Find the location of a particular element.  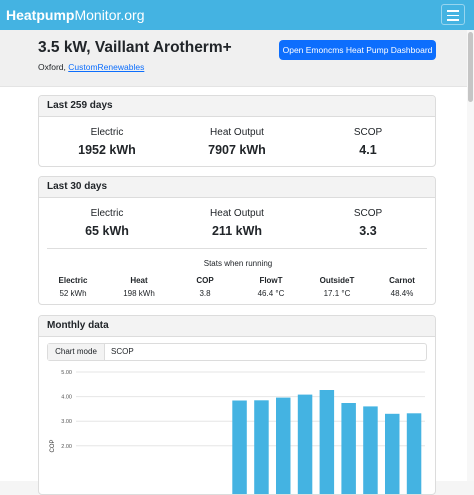

stat-electric: Electric 1952 kWh is located at coordinates (107, 142).